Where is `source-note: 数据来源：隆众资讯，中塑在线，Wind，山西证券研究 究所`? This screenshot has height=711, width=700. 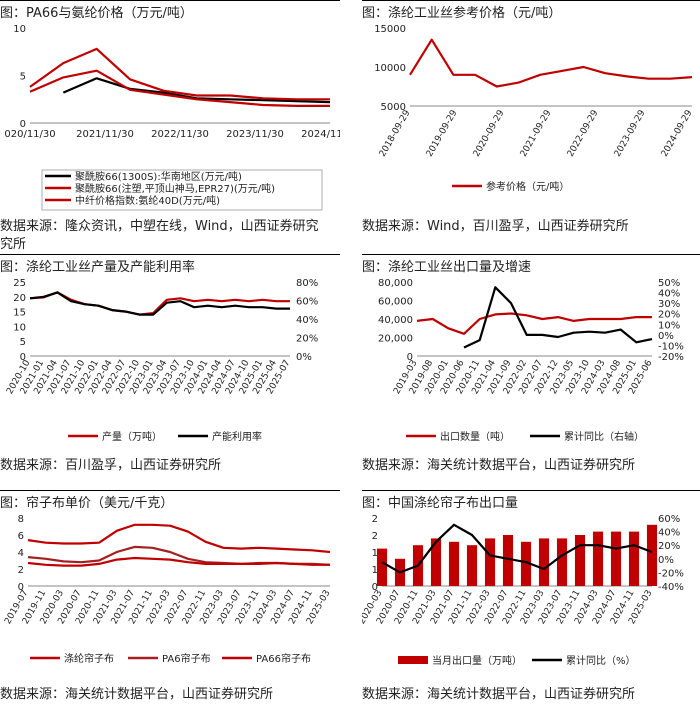
source-note: 数据来源：隆众资讯，中塑在线，Wind，山西证券研究 究所 is located at coordinates (159, 236).